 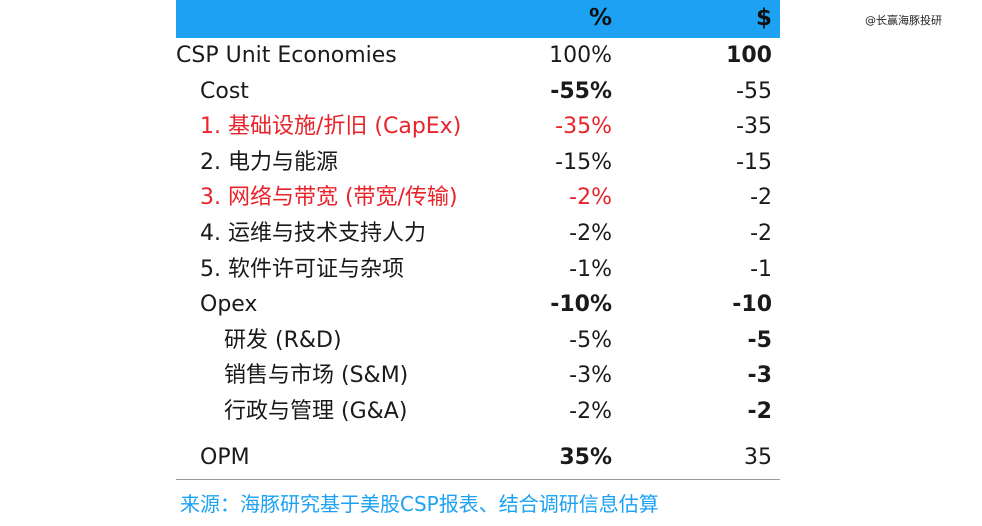 I want to click on row-label: CSP Unit Economies, so click(x=286, y=55).